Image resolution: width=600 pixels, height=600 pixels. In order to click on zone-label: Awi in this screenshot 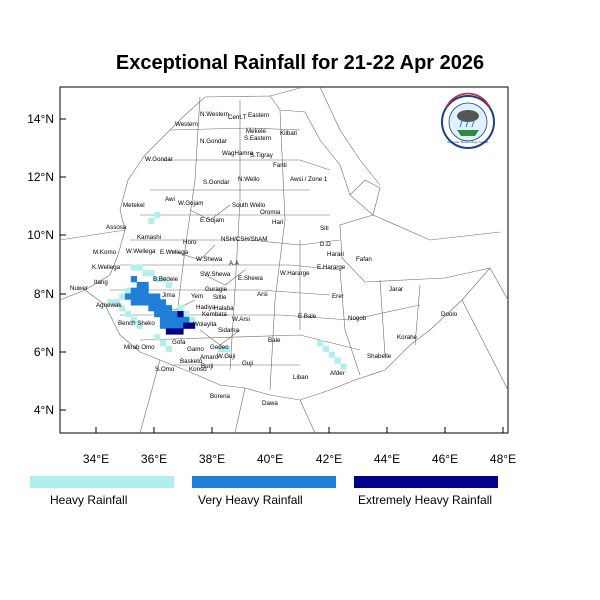, I will do `click(170, 199)`.